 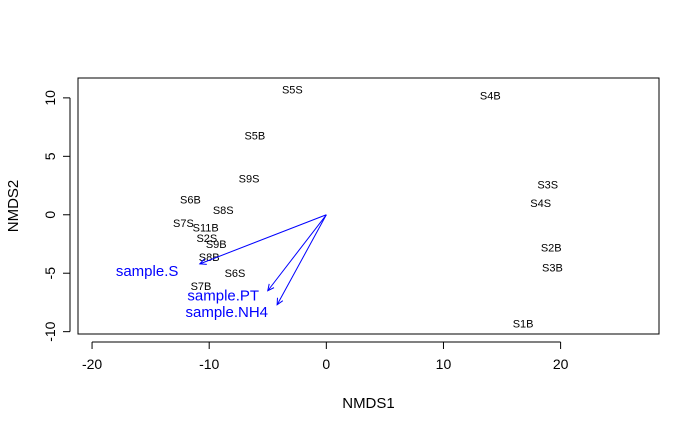 I want to click on site-label: S3B, so click(x=552, y=268).